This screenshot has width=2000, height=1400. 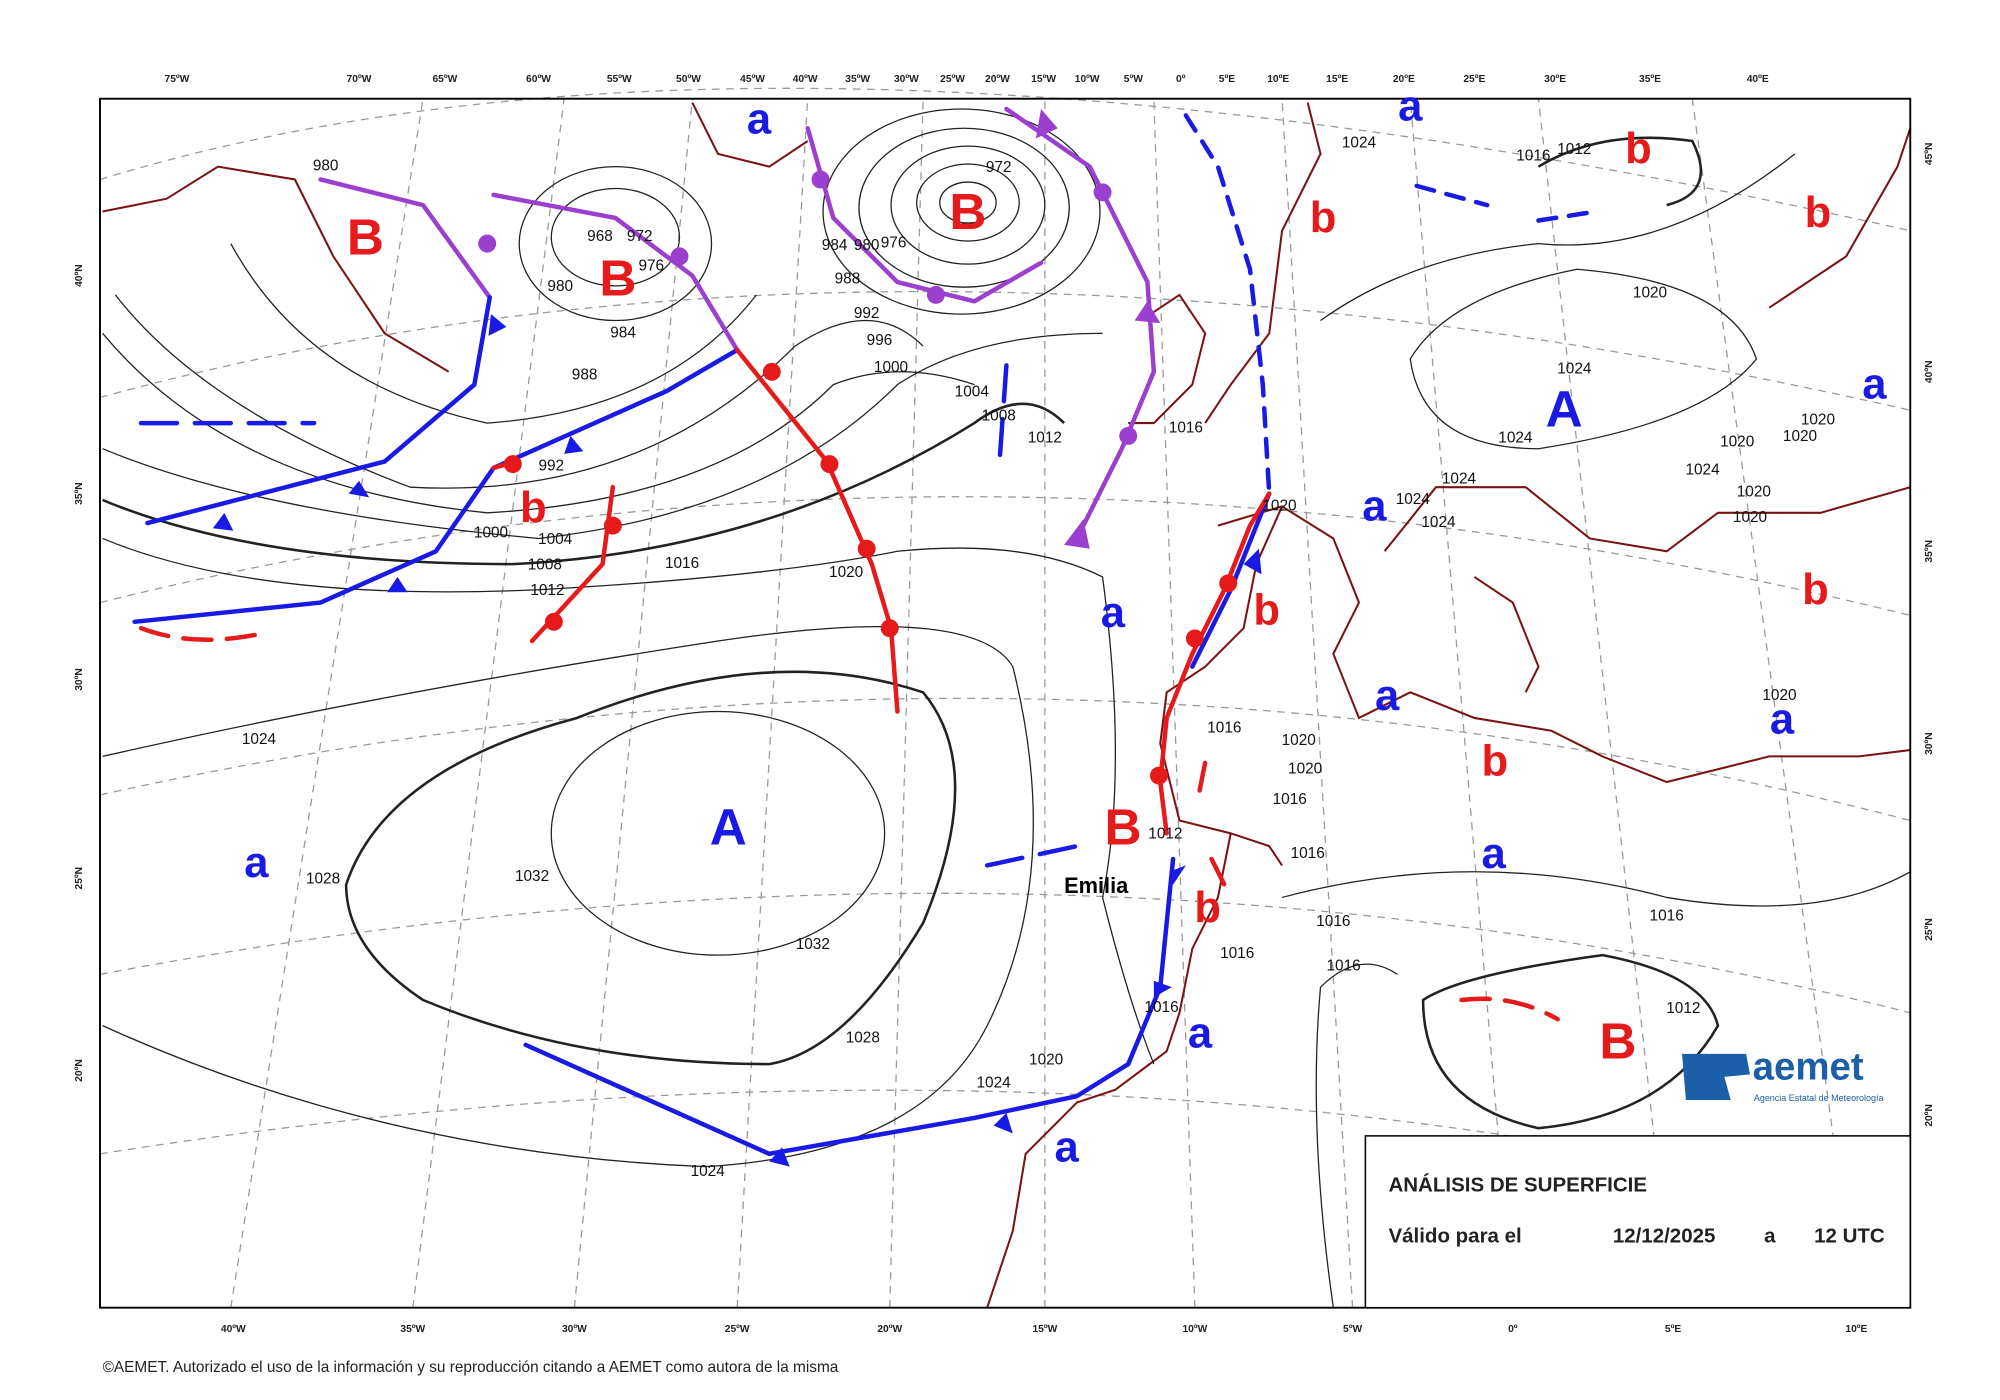 What do you see at coordinates (1474, 79) in the screenshot?
I see `longitude-label: 25ºE` at bounding box center [1474, 79].